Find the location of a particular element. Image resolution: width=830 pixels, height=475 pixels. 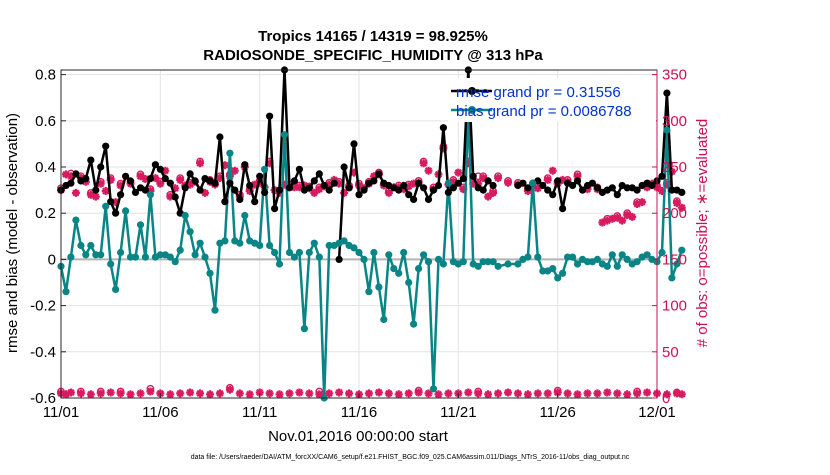

y-left-tick-label: -0.4 is located at coordinates (43, 352).